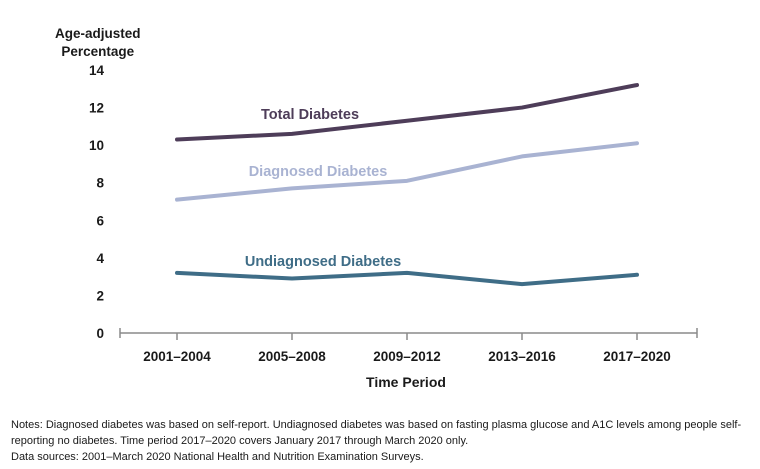 Image resolution: width=760 pixels, height=469 pixels. Describe the element at coordinates (407, 356) in the screenshot. I see `x-tick-label: 2009–2012` at that location.